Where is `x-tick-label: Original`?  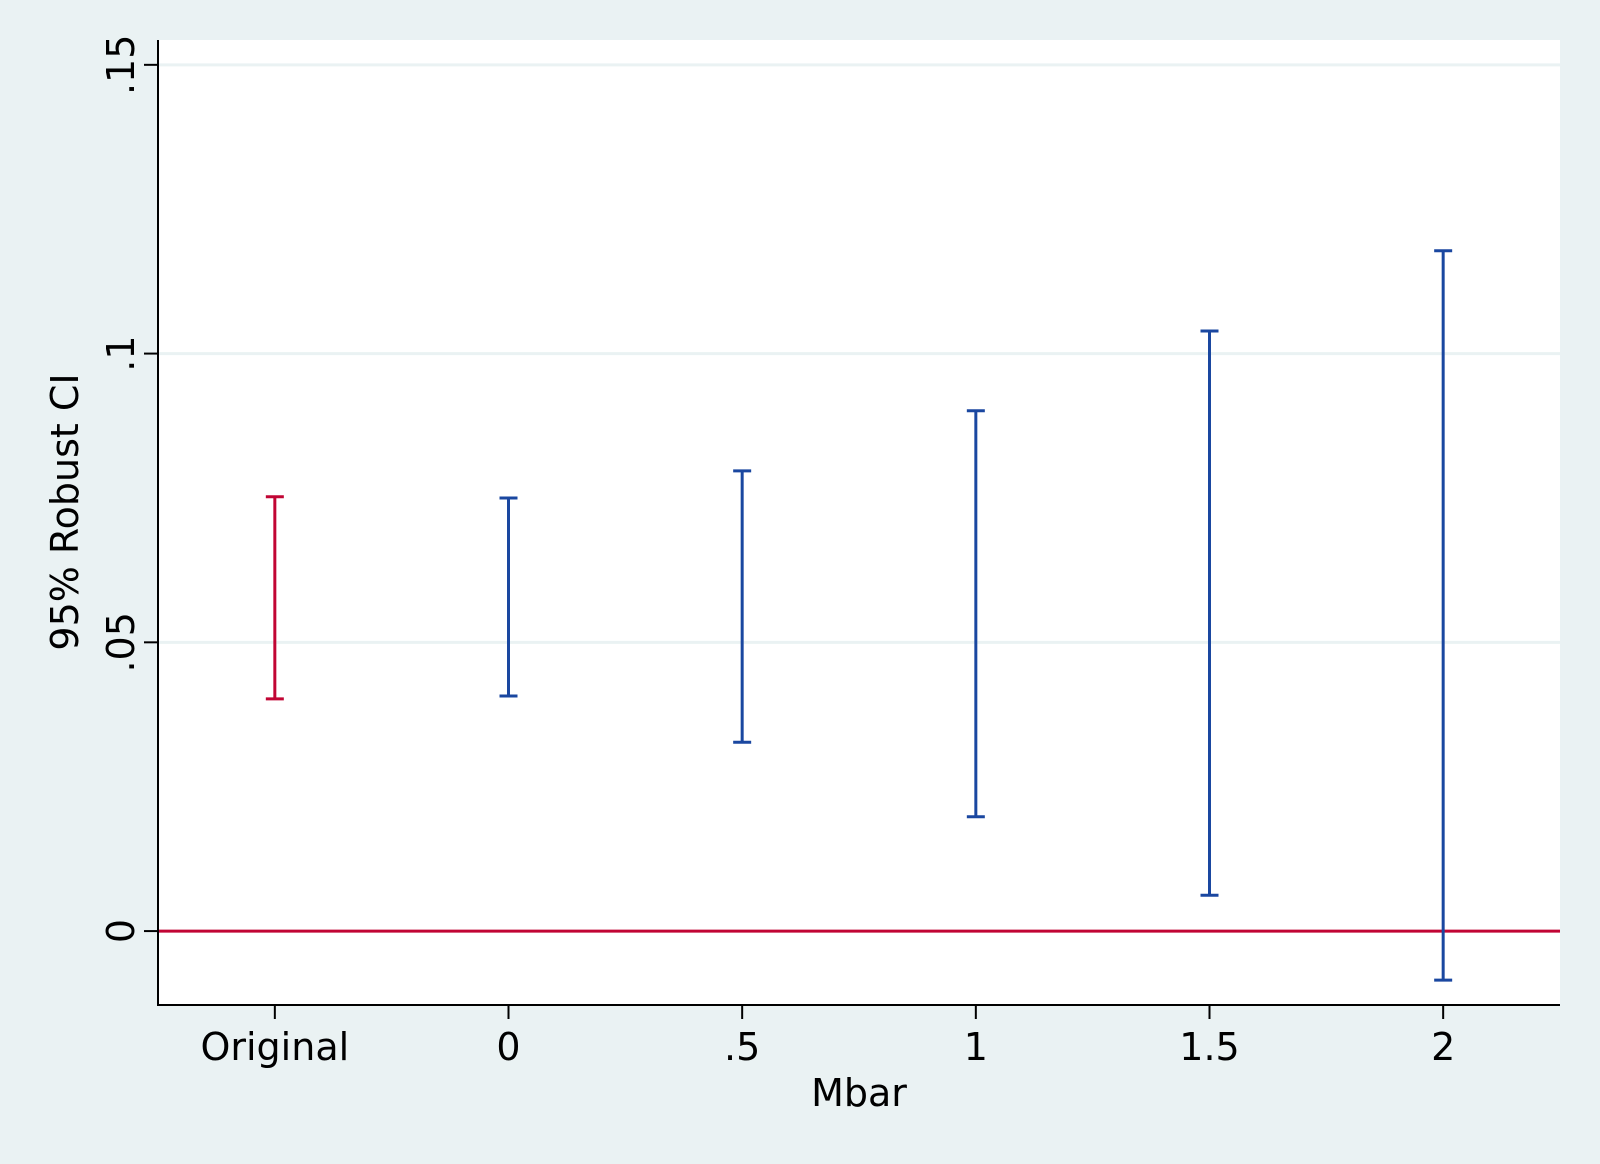
x-tick-label: Original is located at coordinates (274, 1047).